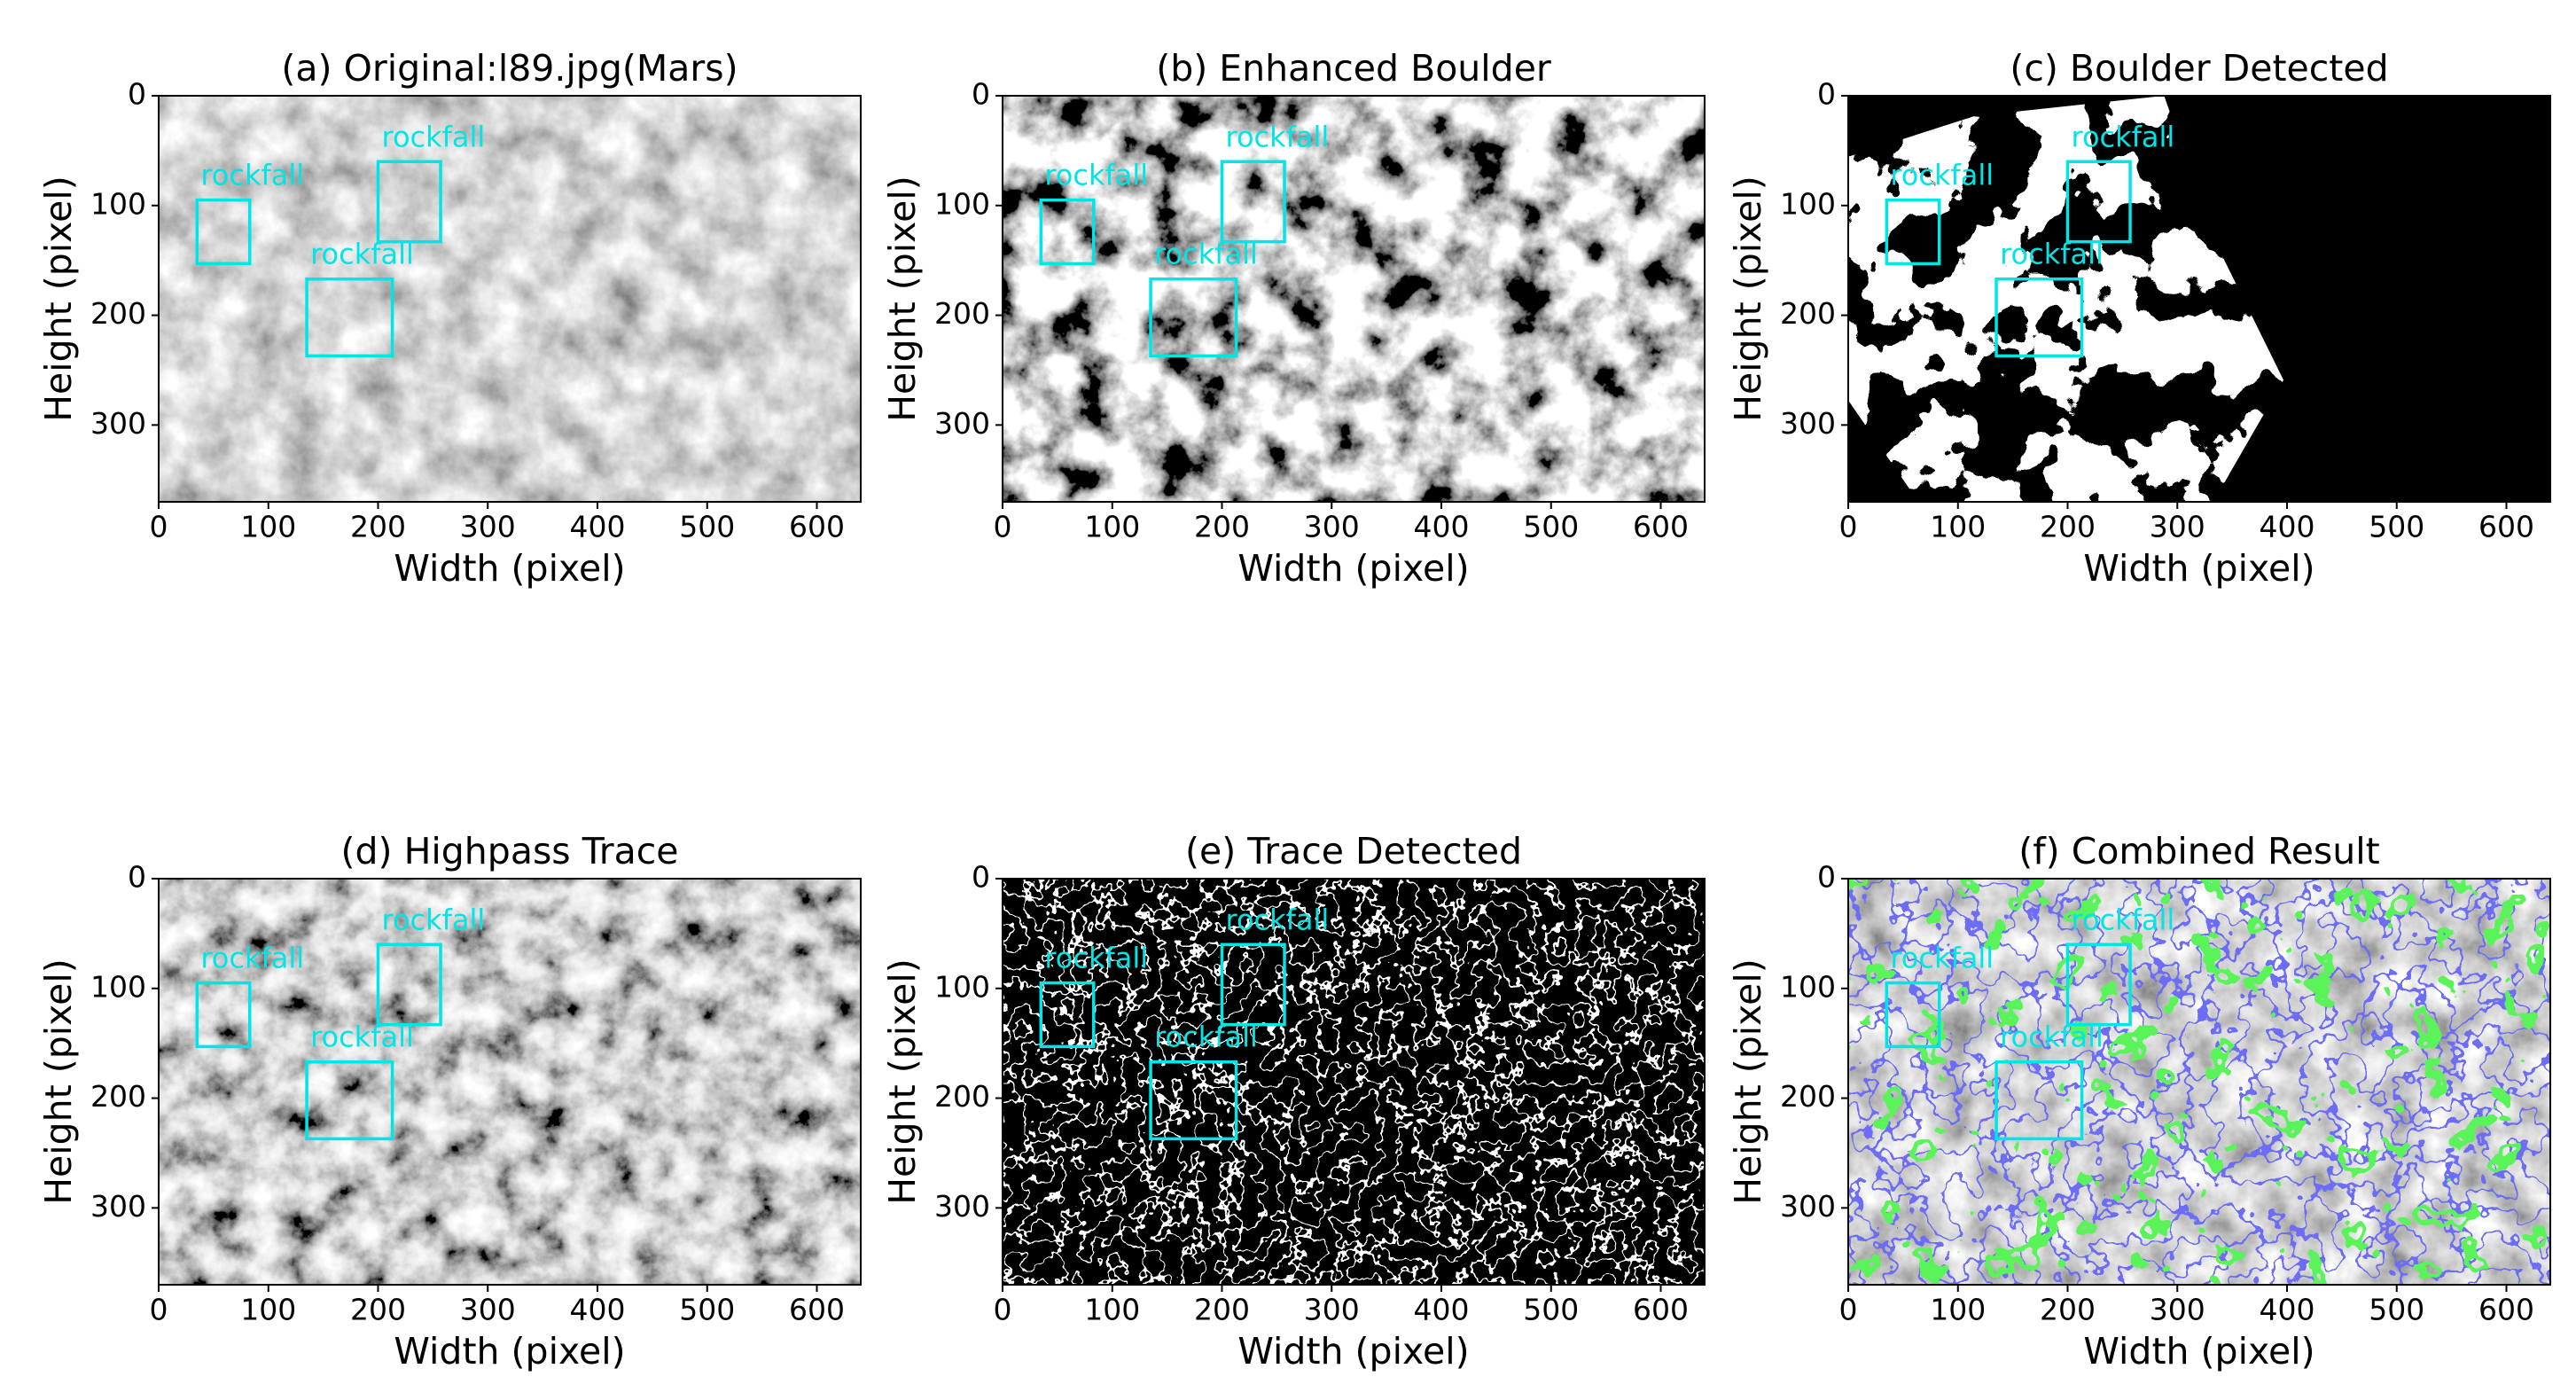 The height and width of the screenshot is (1400, 2576). Describe the element at coordinates (2199, 68) in the screenshot. I see `panel-title: (c) Boulder Detected` at that location.